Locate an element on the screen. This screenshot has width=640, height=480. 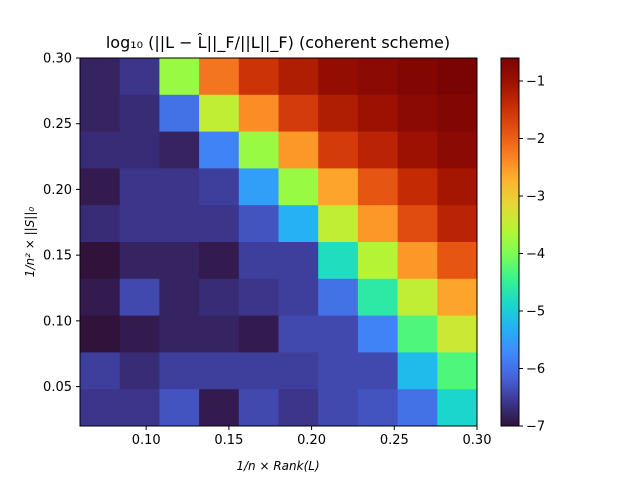
y-tick-label: 0.05 is located at coordinates (57, 387).